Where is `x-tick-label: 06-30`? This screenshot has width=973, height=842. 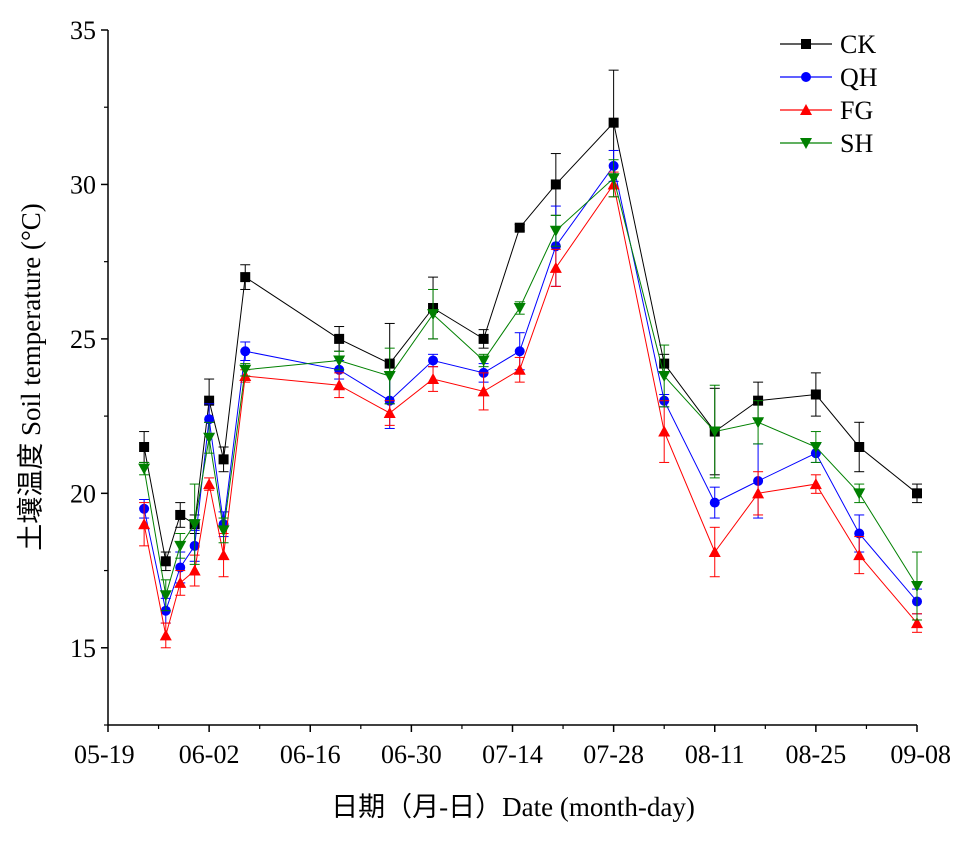 x-tick-label: 06-30 is located at coordinates (411, 754).